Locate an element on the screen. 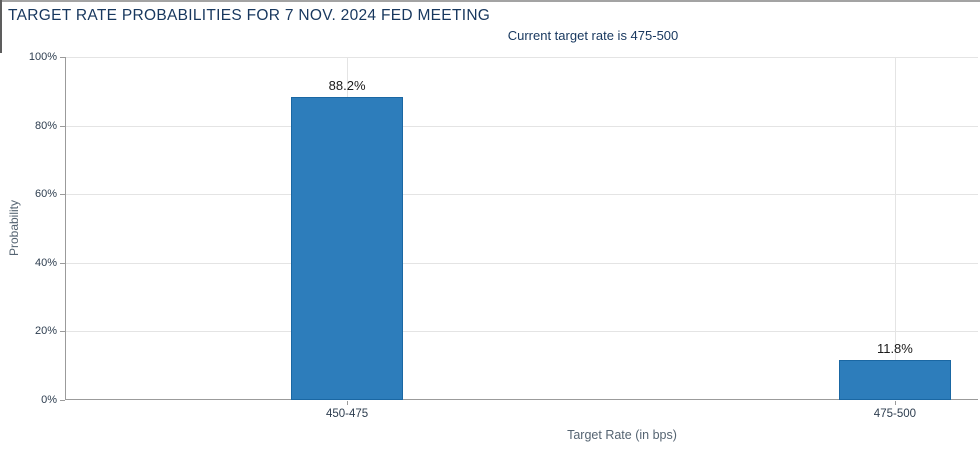 The image size is (980, 449). x-tick-label: 475-500 is located at coordinates (895, 414).